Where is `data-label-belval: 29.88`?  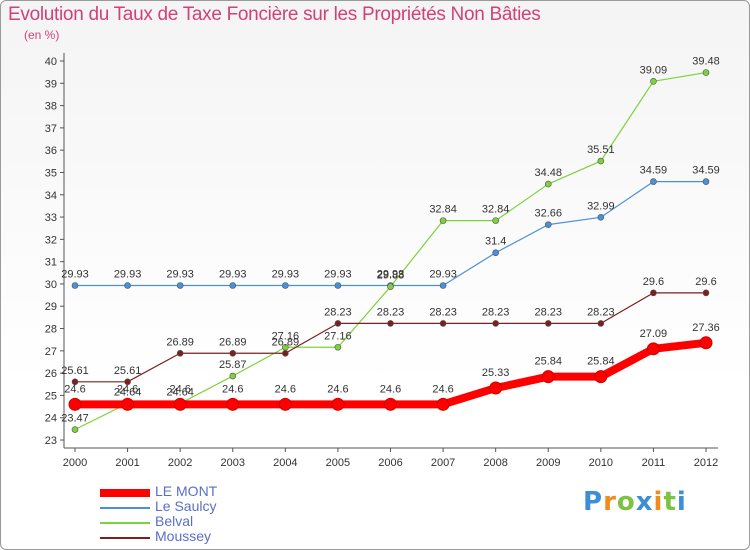
data-label-belval: 29.88 is located at coordinates (391, 276).